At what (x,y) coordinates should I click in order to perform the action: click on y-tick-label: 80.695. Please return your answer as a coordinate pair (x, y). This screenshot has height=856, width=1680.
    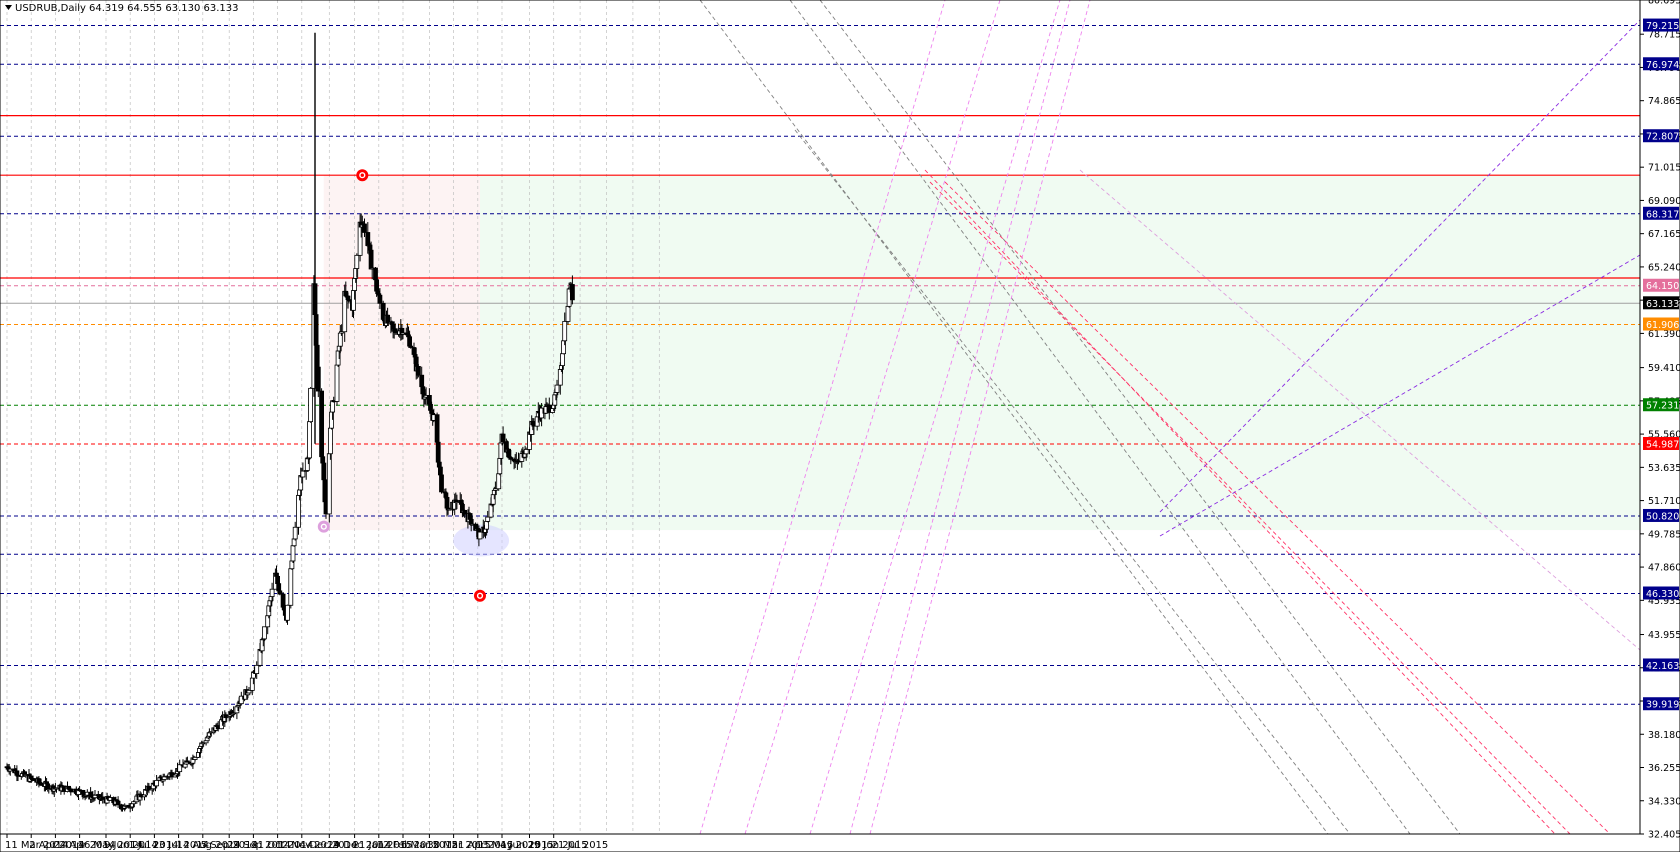
    Looking at the image, I should click on (1664, 3).